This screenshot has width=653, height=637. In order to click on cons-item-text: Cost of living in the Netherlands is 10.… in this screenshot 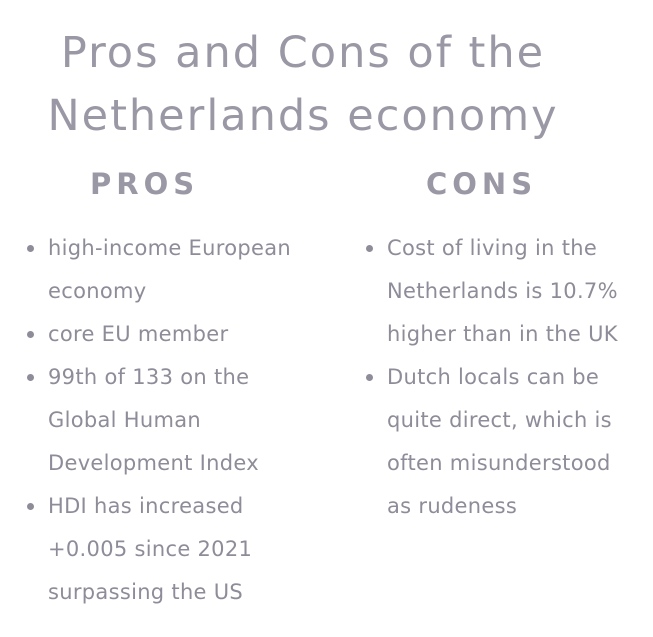, I will do `click(502, 291)`.